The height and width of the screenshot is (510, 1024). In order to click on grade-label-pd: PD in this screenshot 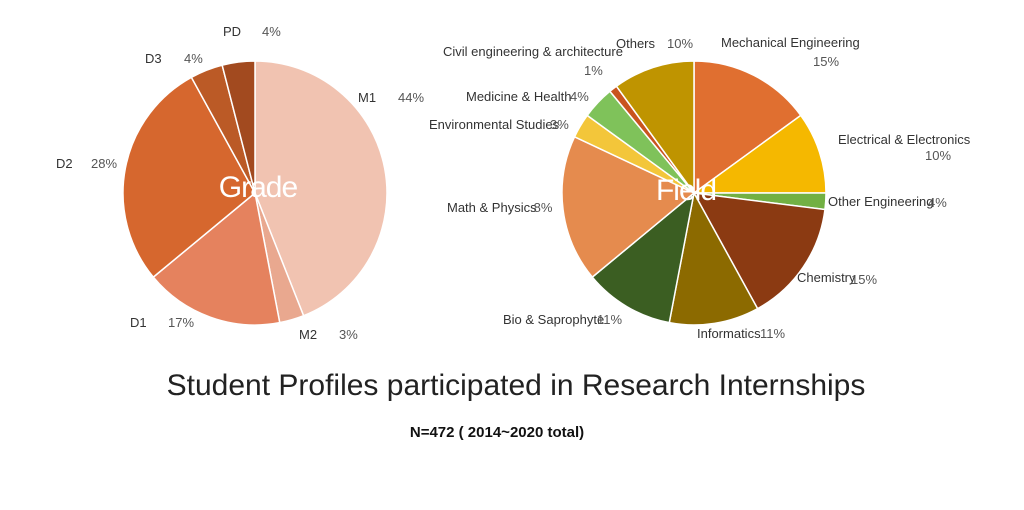, I will do `click(232, 31)`.